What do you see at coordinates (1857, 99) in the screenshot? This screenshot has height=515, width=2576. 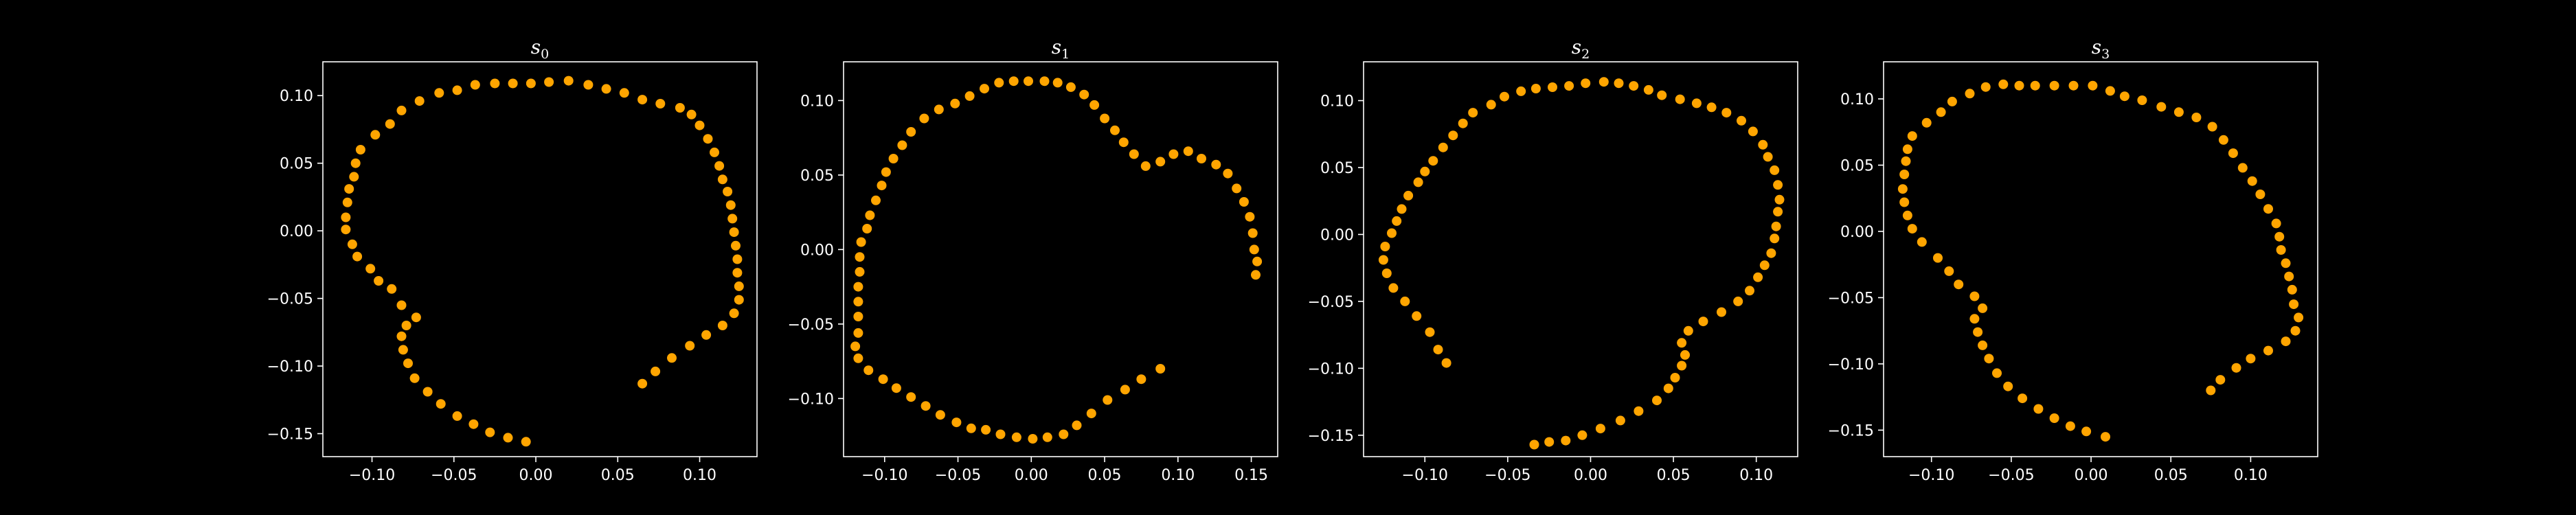 I see `y-tick-label: 0.10` at bounding box center [1857, 99].